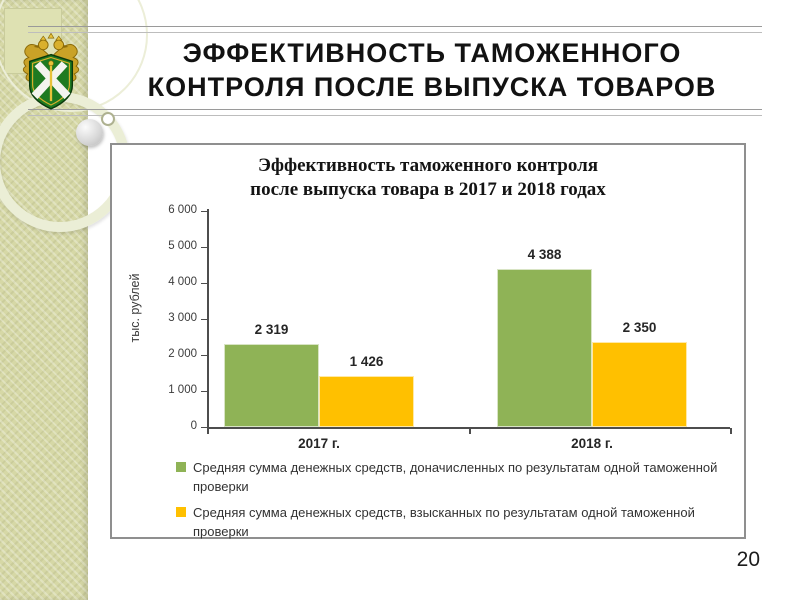 This screenshot has height=600, width=800. What do you see at coordinates (432, 53) in the screenshot?
I see `slide-title-line1: ЭФФЕКТИВНОСТЬ ТАМОЖЕННОГО` at bounding box center [432, 53].